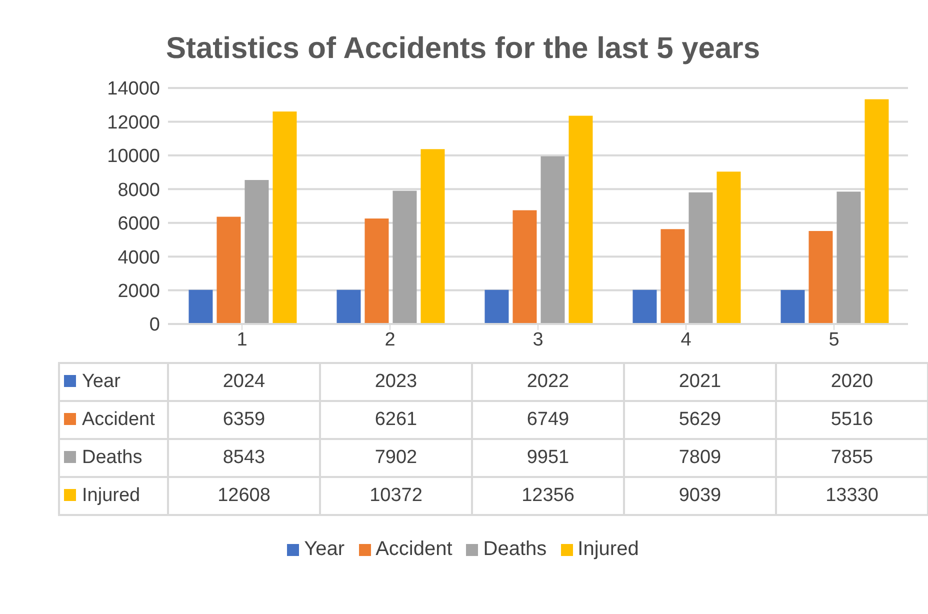 This screenshot has height=614, width=928. What do you see at coordinates (548, 496) in the screenshot?
I see `data-label: 12356` at bounding box center [548, 496].